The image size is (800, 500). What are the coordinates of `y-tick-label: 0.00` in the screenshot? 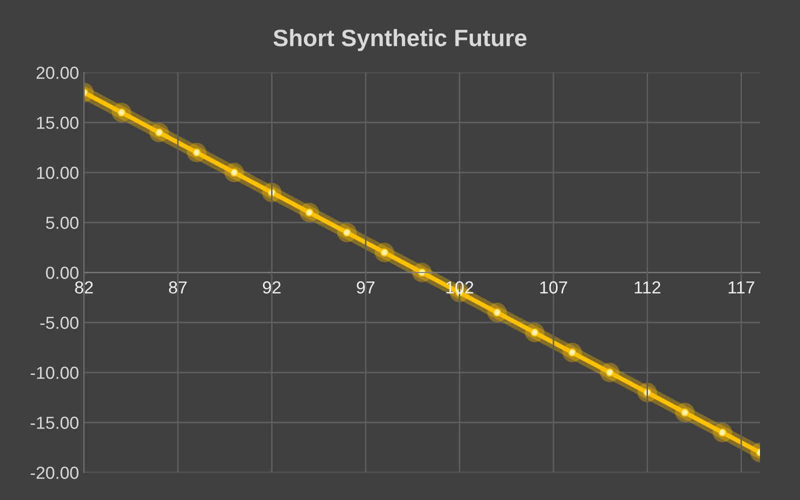 It's located at (62, 272).